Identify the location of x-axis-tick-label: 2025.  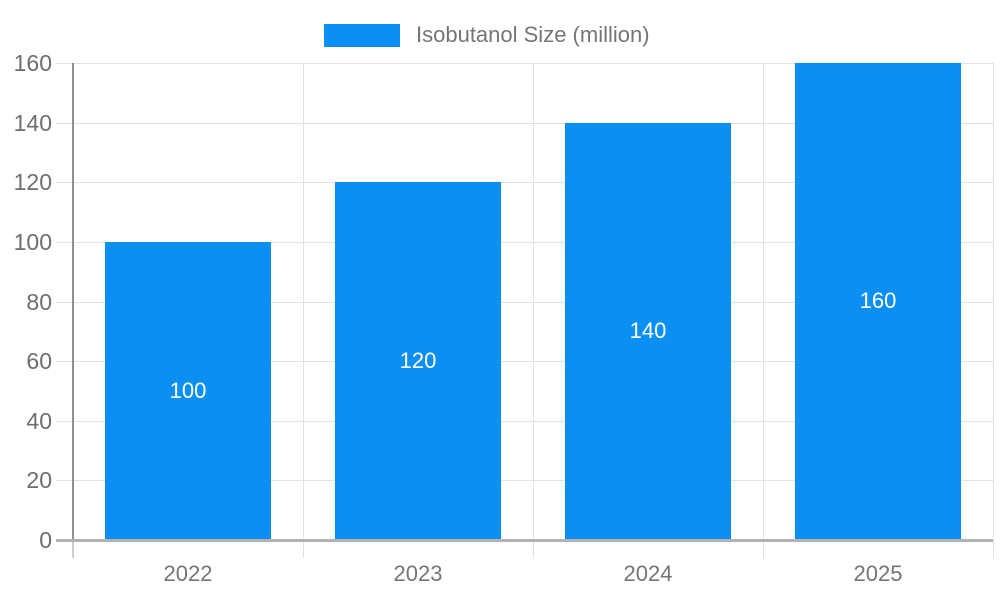
(878, 573).